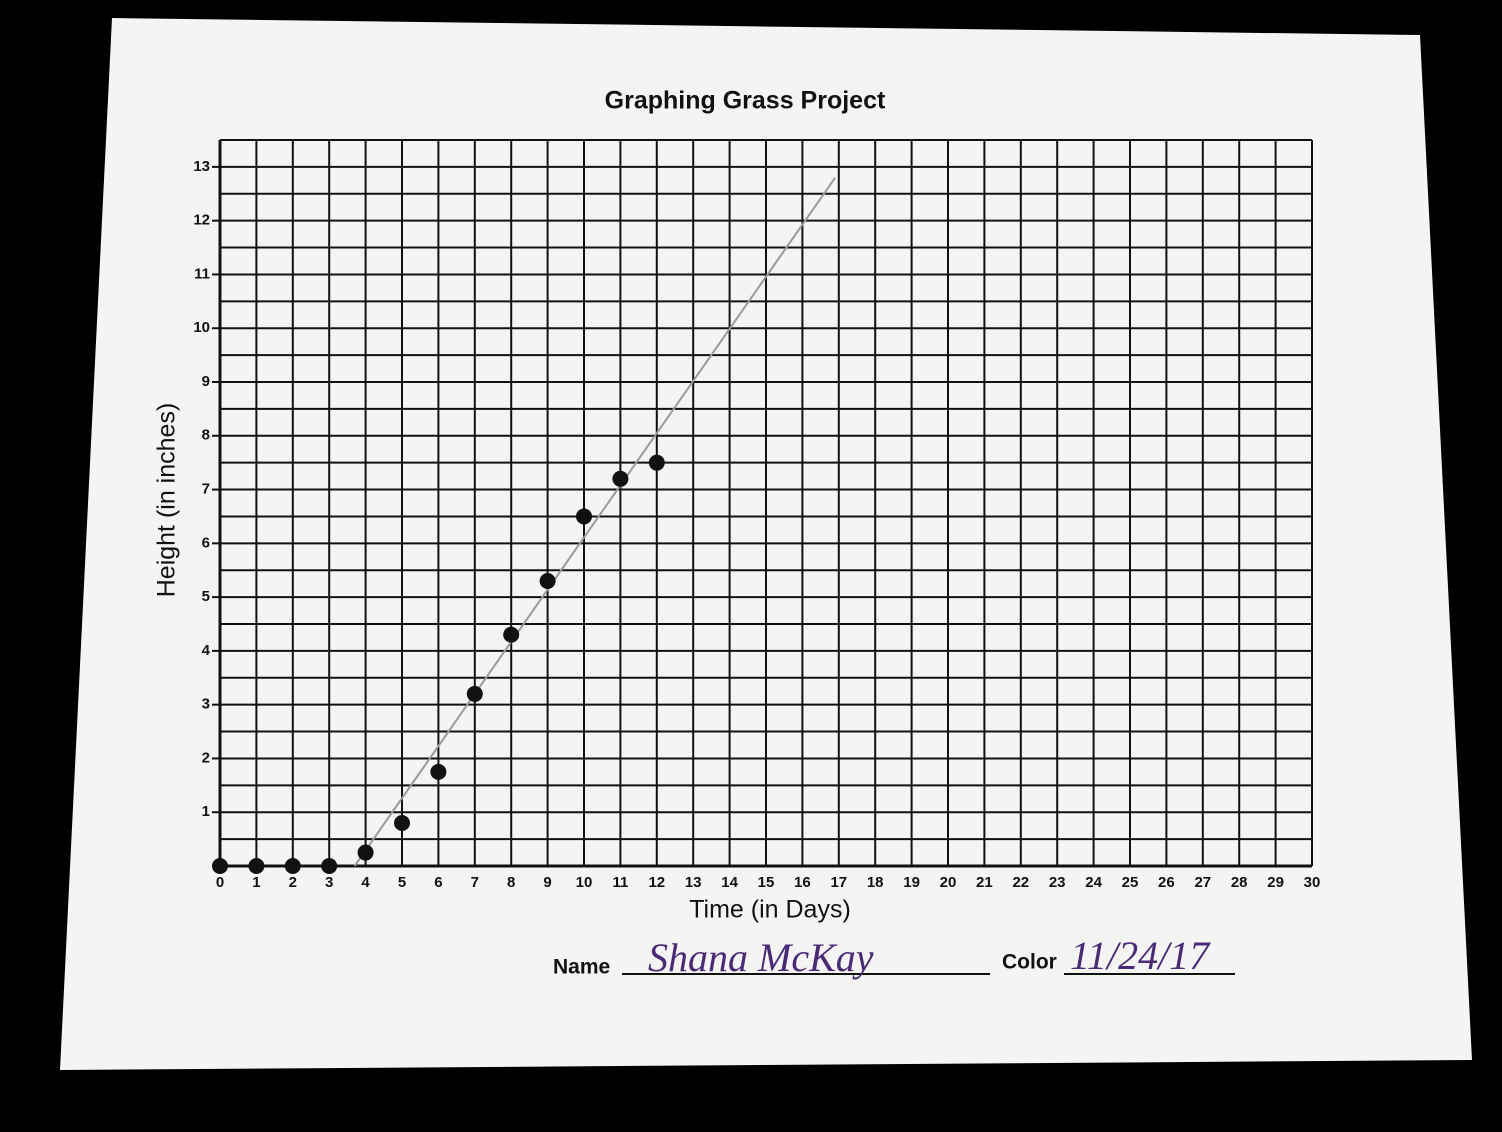 Image resolution: width=1502 pixels, height=1132 pixels. I want to click on x-tick-label: 1, so click(256, 882).